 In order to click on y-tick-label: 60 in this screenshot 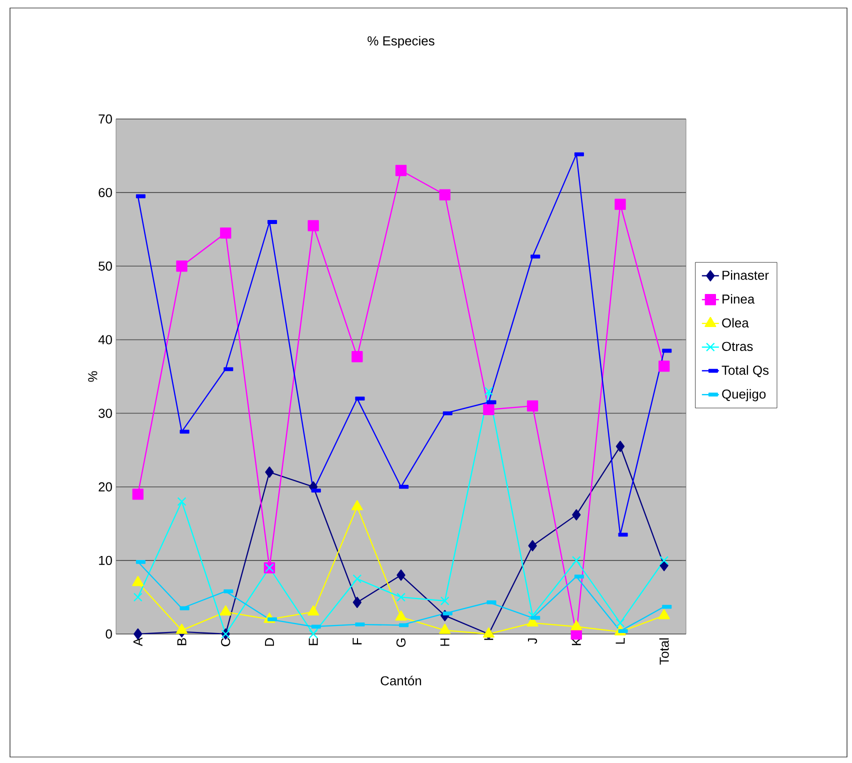, I will do `click(105, 193)`.